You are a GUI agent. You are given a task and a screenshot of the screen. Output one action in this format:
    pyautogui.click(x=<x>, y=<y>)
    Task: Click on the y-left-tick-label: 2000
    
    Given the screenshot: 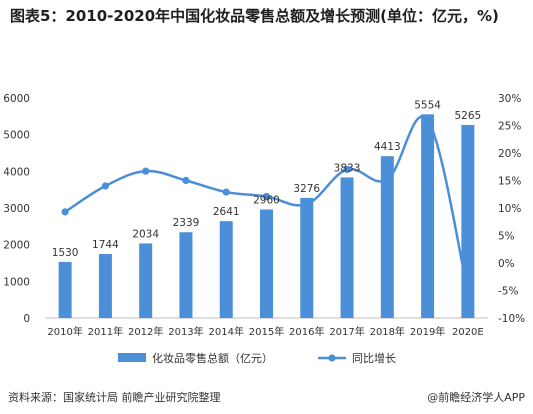 What is the action you would take?
    pyautogui.click(x=16, y=246)
    